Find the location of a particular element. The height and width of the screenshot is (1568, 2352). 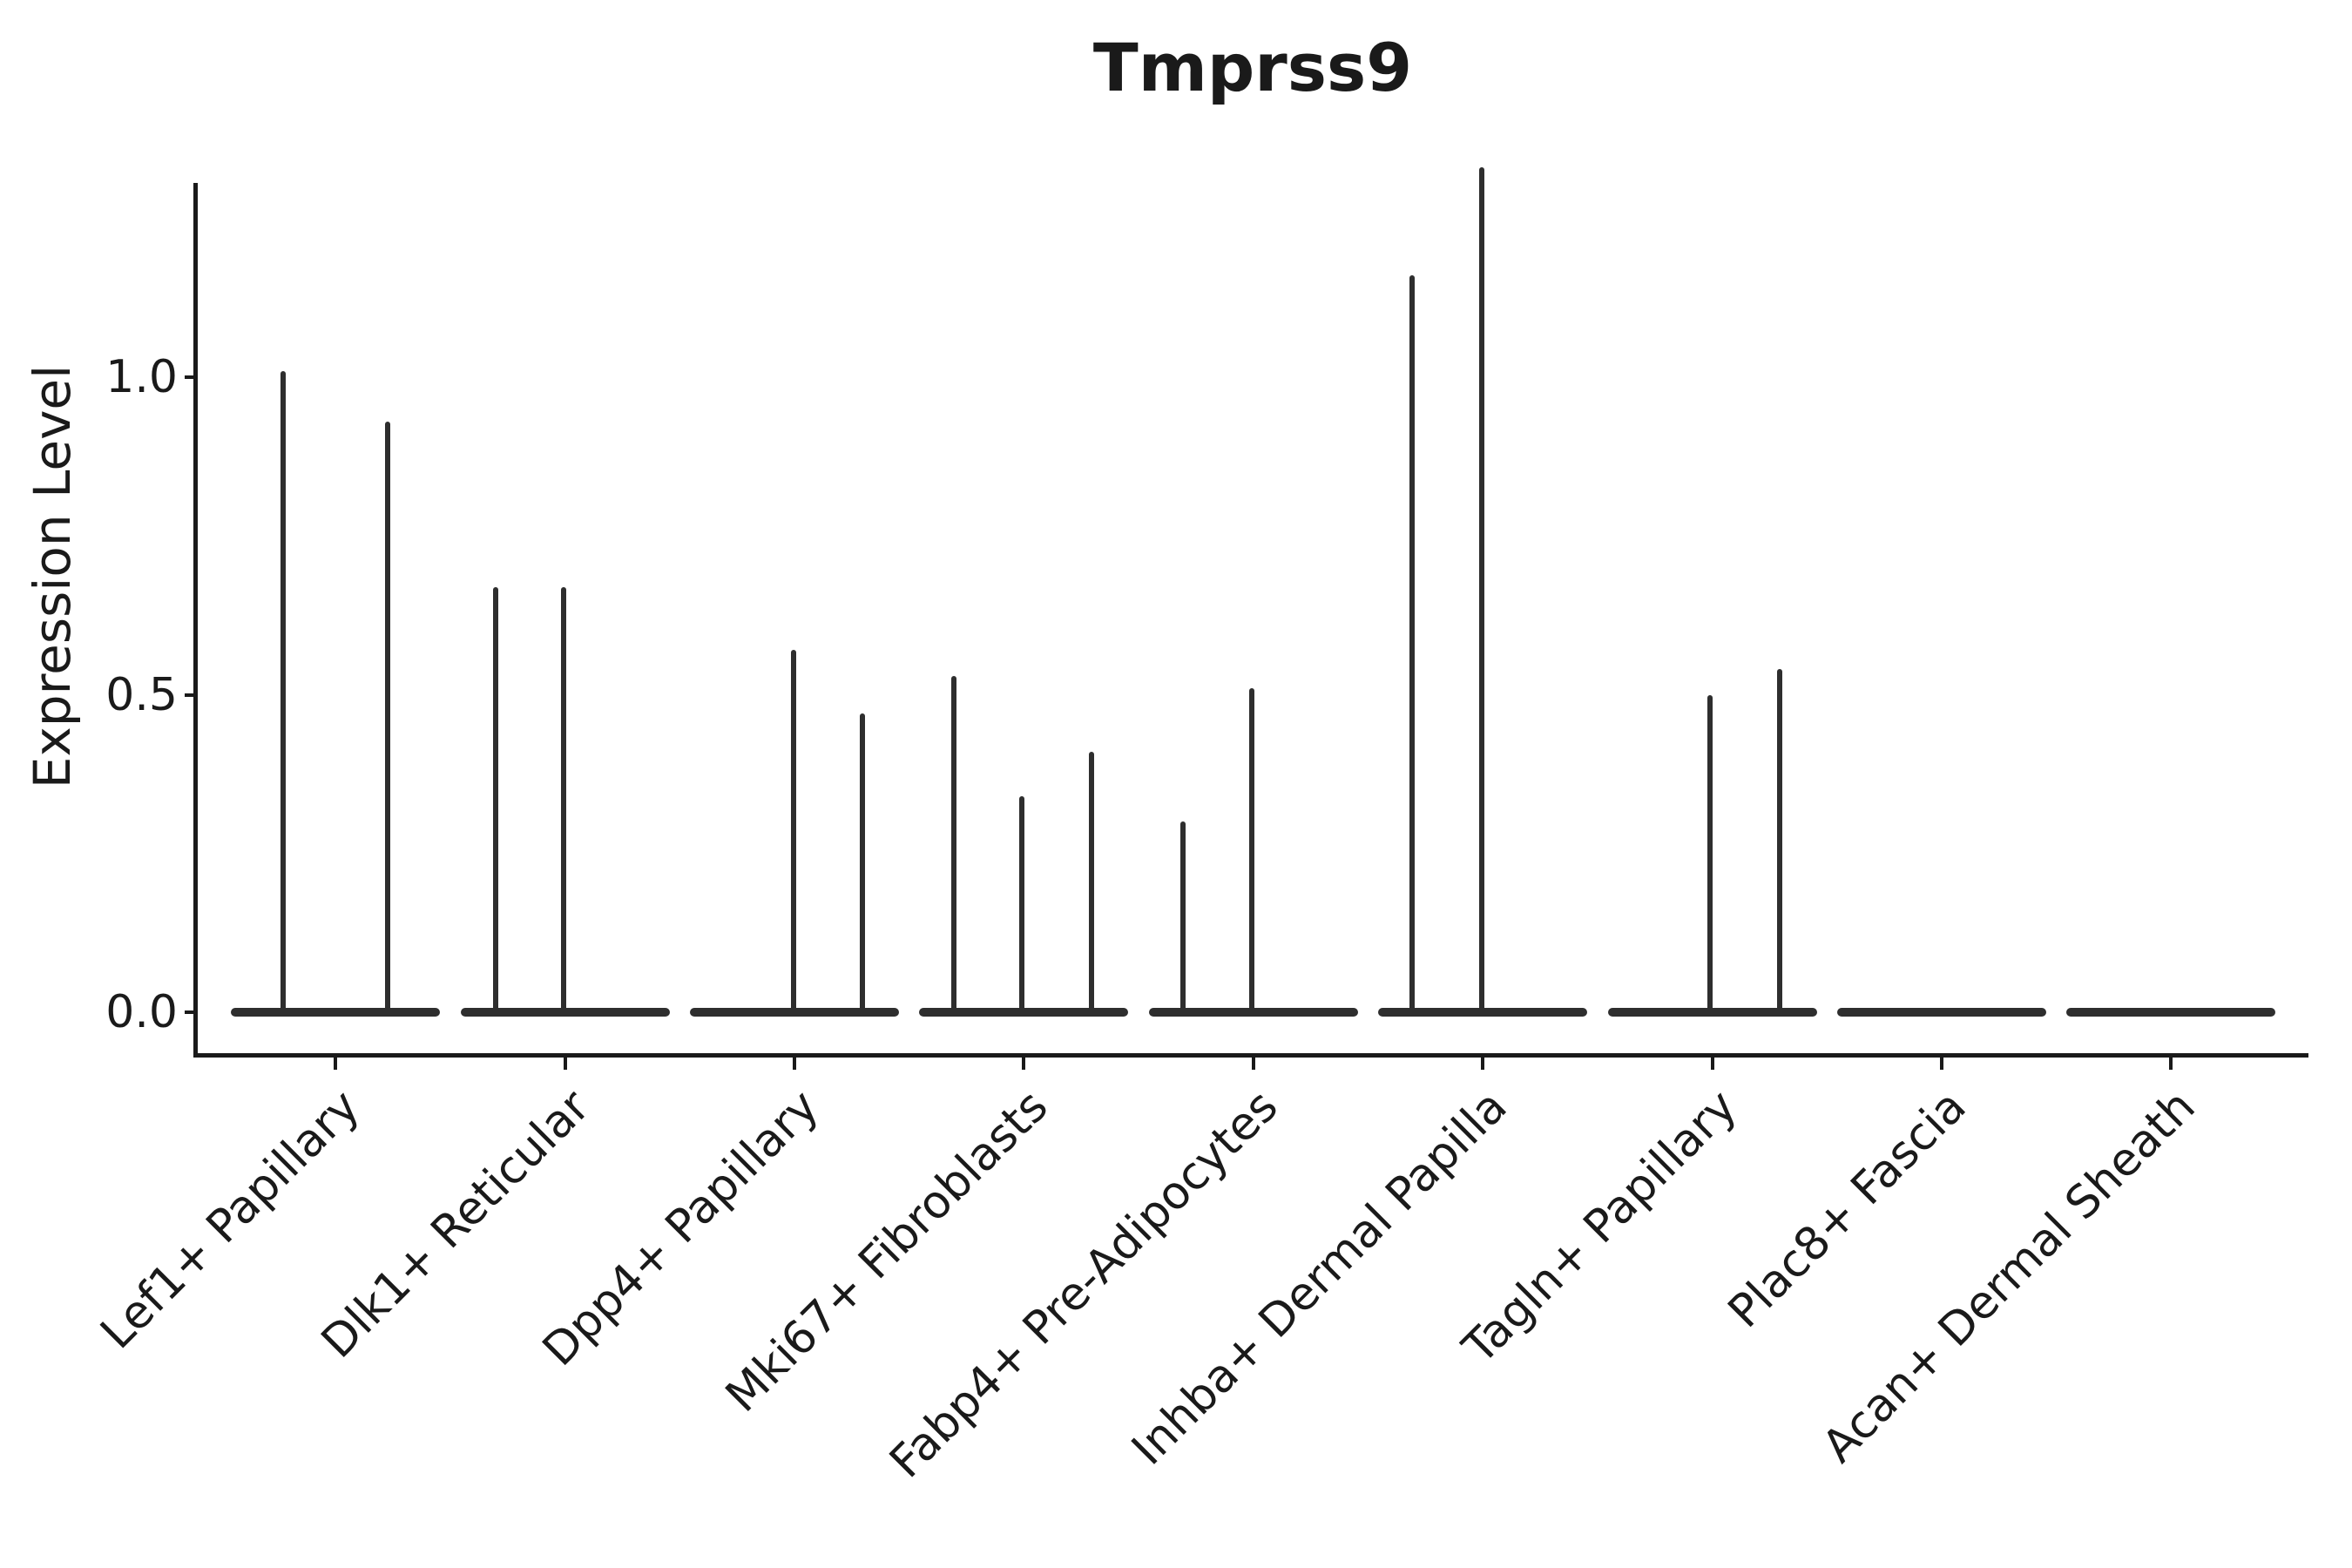

y-axis-label: Expression Level is located at coordinates (52, 576).